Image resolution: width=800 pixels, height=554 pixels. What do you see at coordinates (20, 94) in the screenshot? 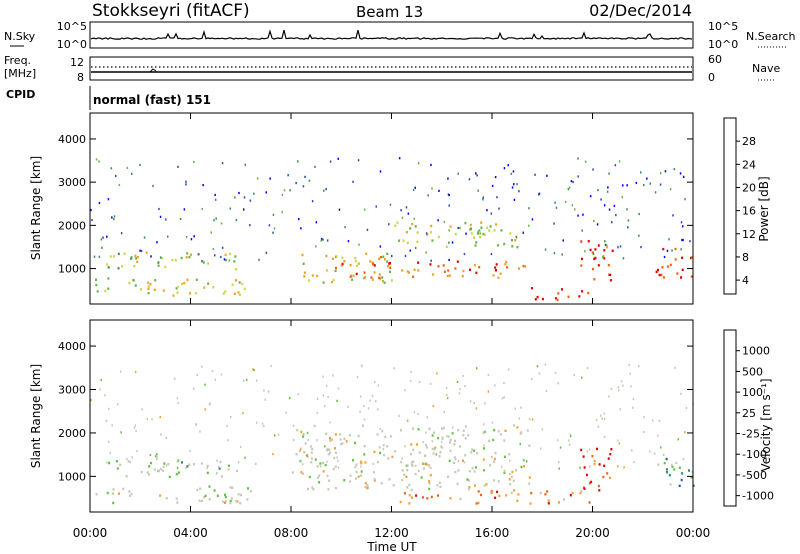
I see `cpid-label: CPID` at bounding box center [20, 94].